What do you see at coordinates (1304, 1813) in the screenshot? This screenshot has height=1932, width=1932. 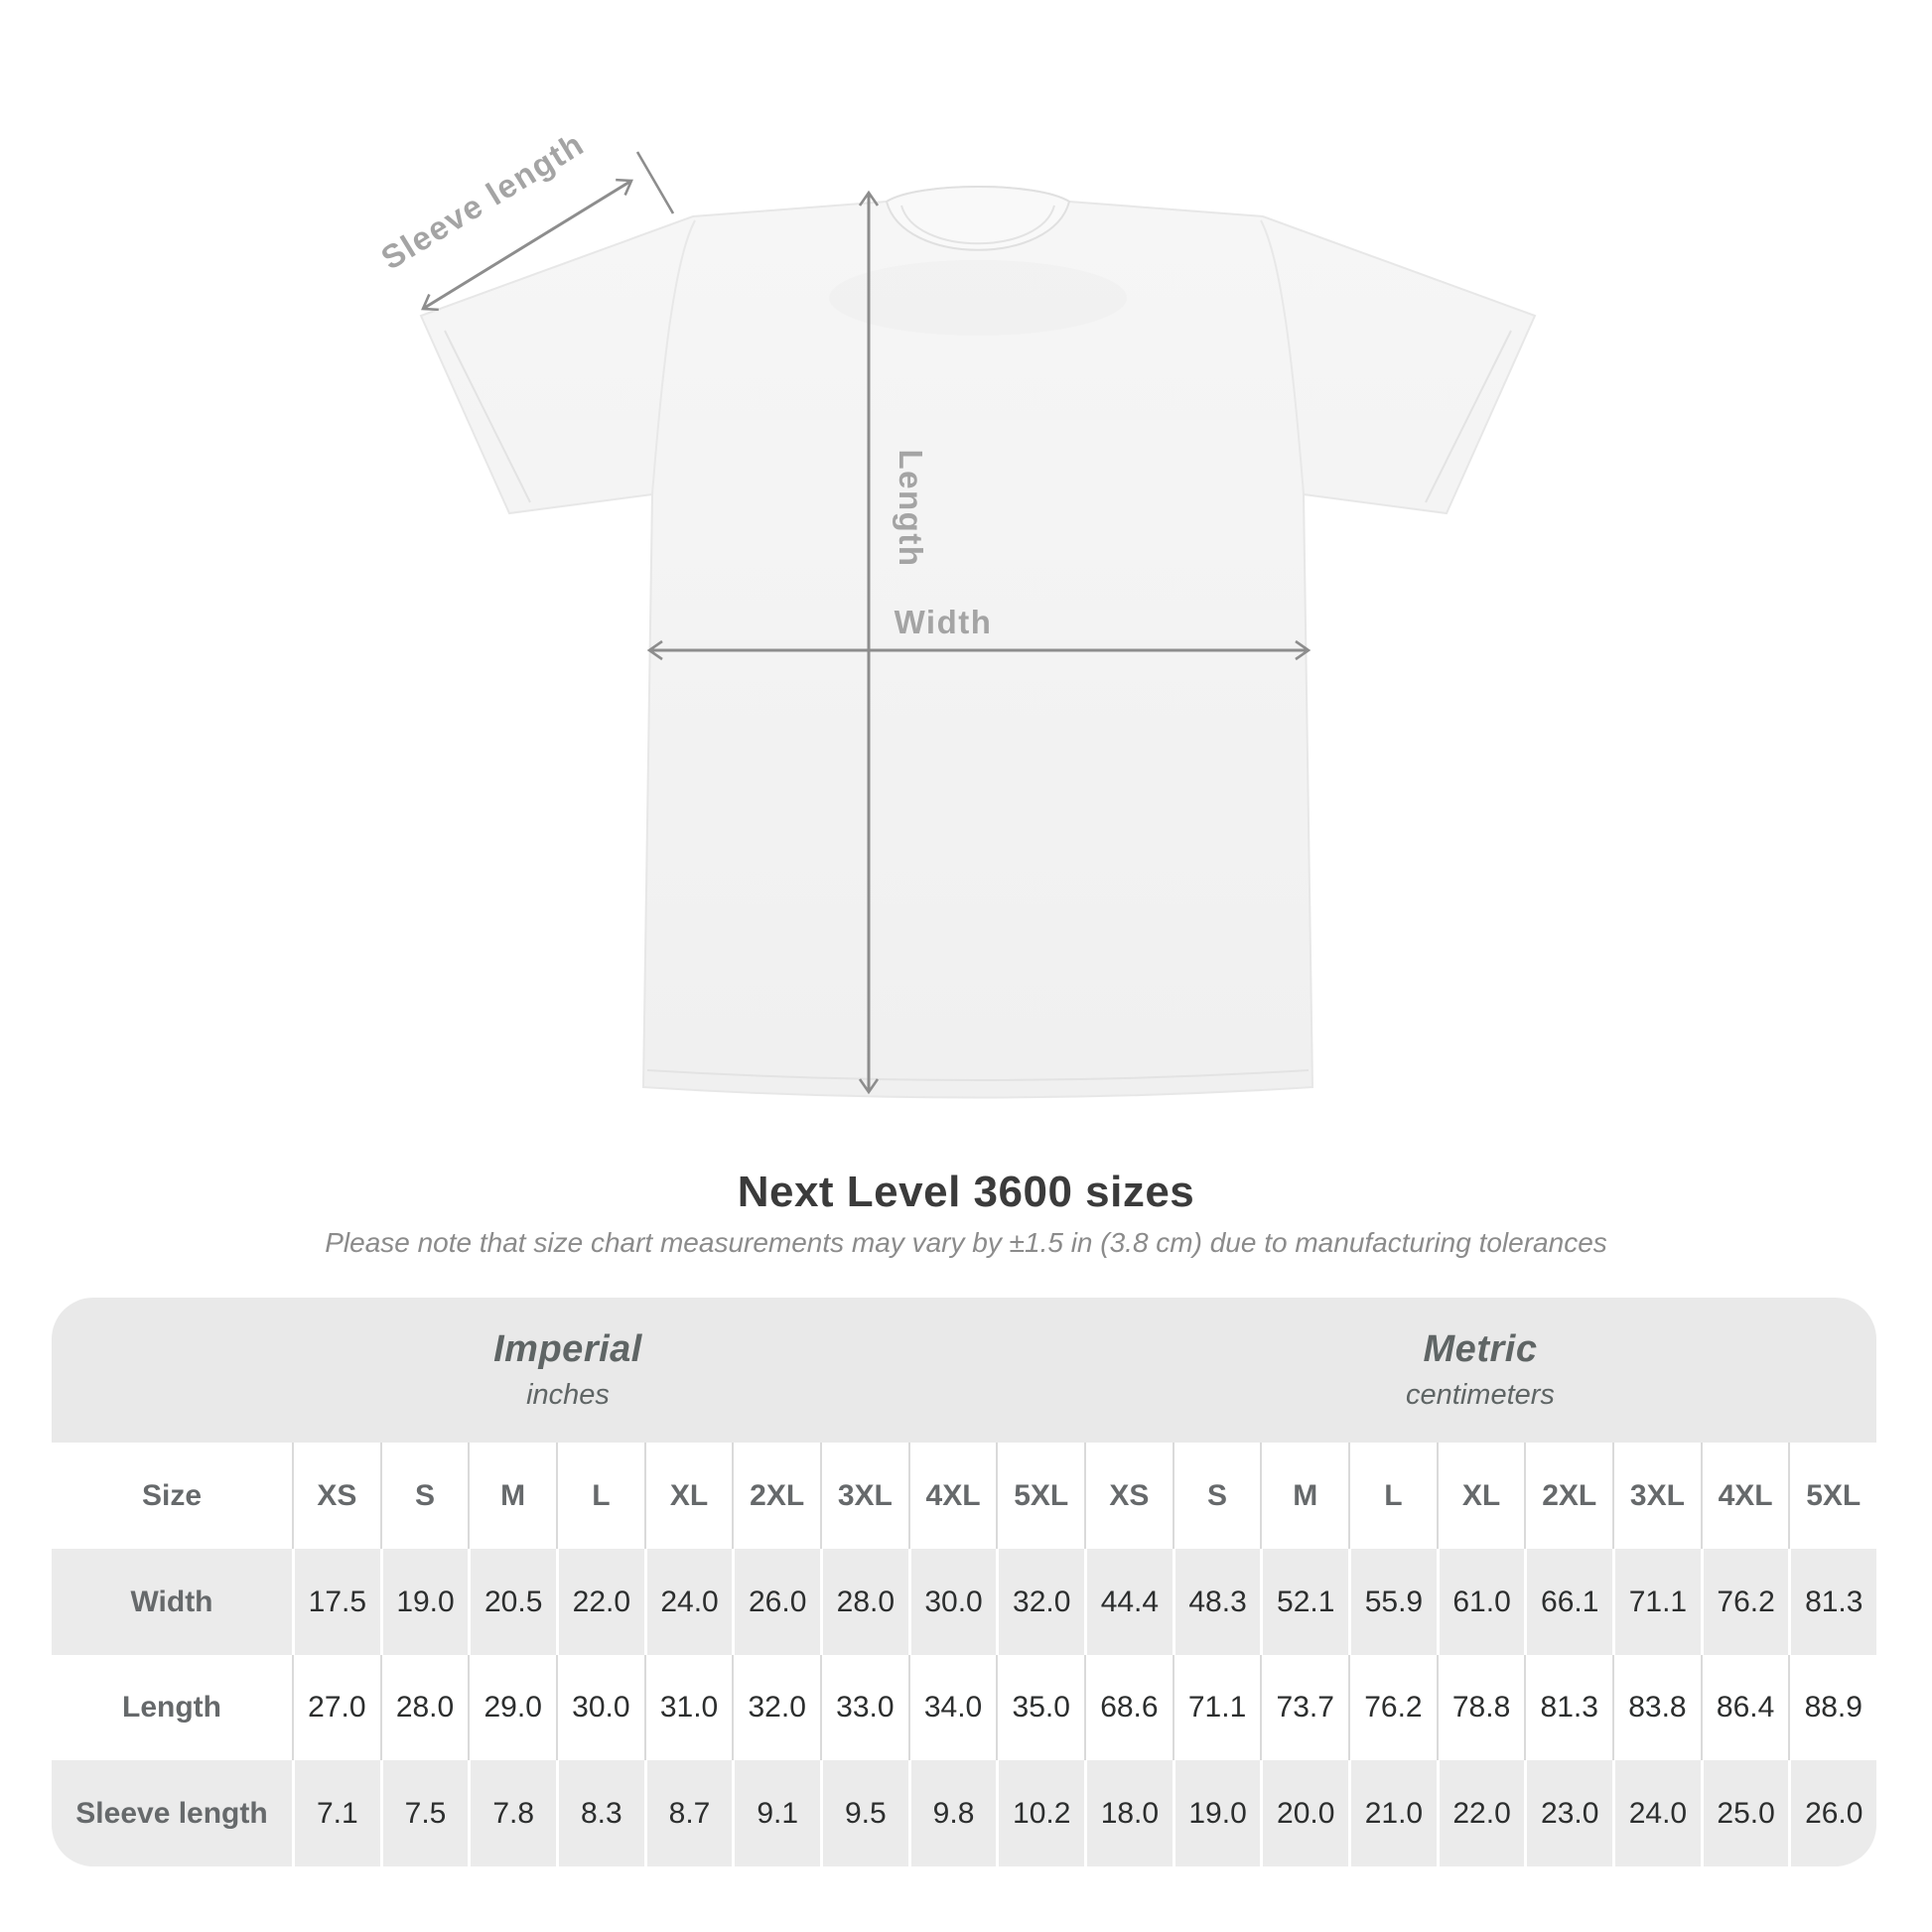 I see `value-cell: 20.0` at bounding box center [1304, 1813].